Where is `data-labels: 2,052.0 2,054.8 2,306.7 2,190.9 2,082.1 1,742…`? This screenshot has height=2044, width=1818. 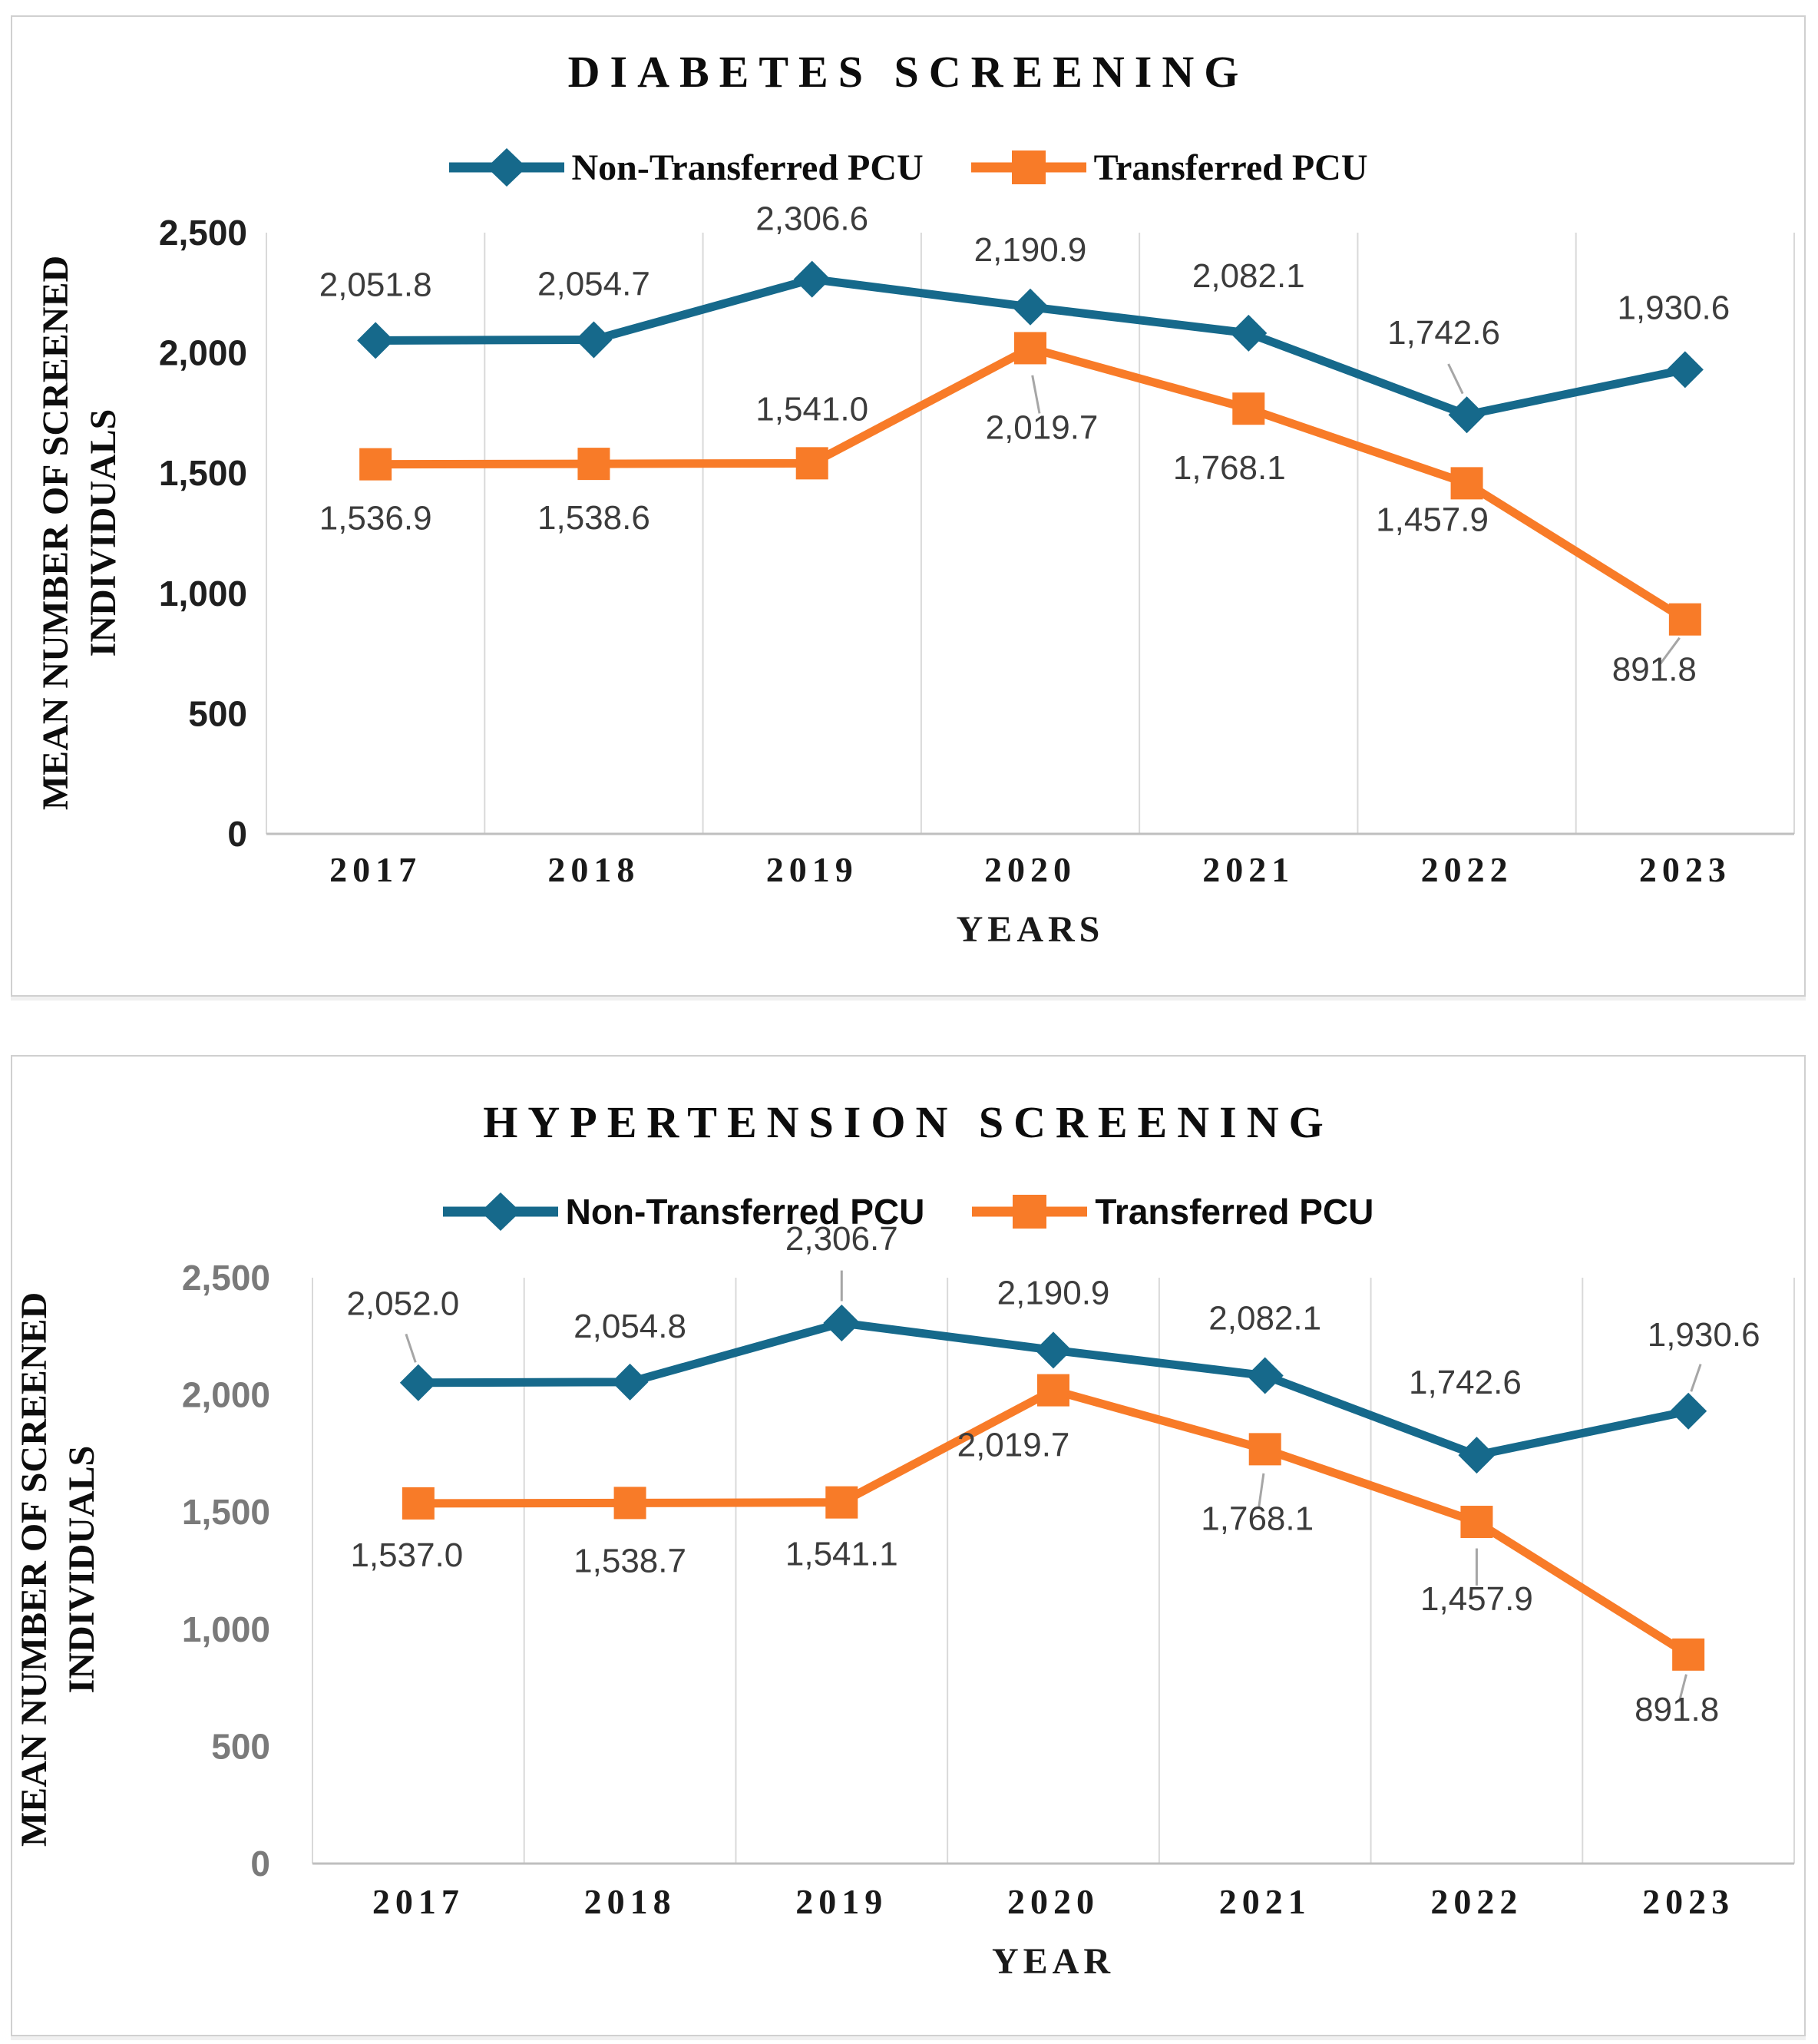
data-labels: 2,052.0 2,054.8 2,306.7 2,190.9 2,082.1 1,742… is located at coordinates (1053, 1310).